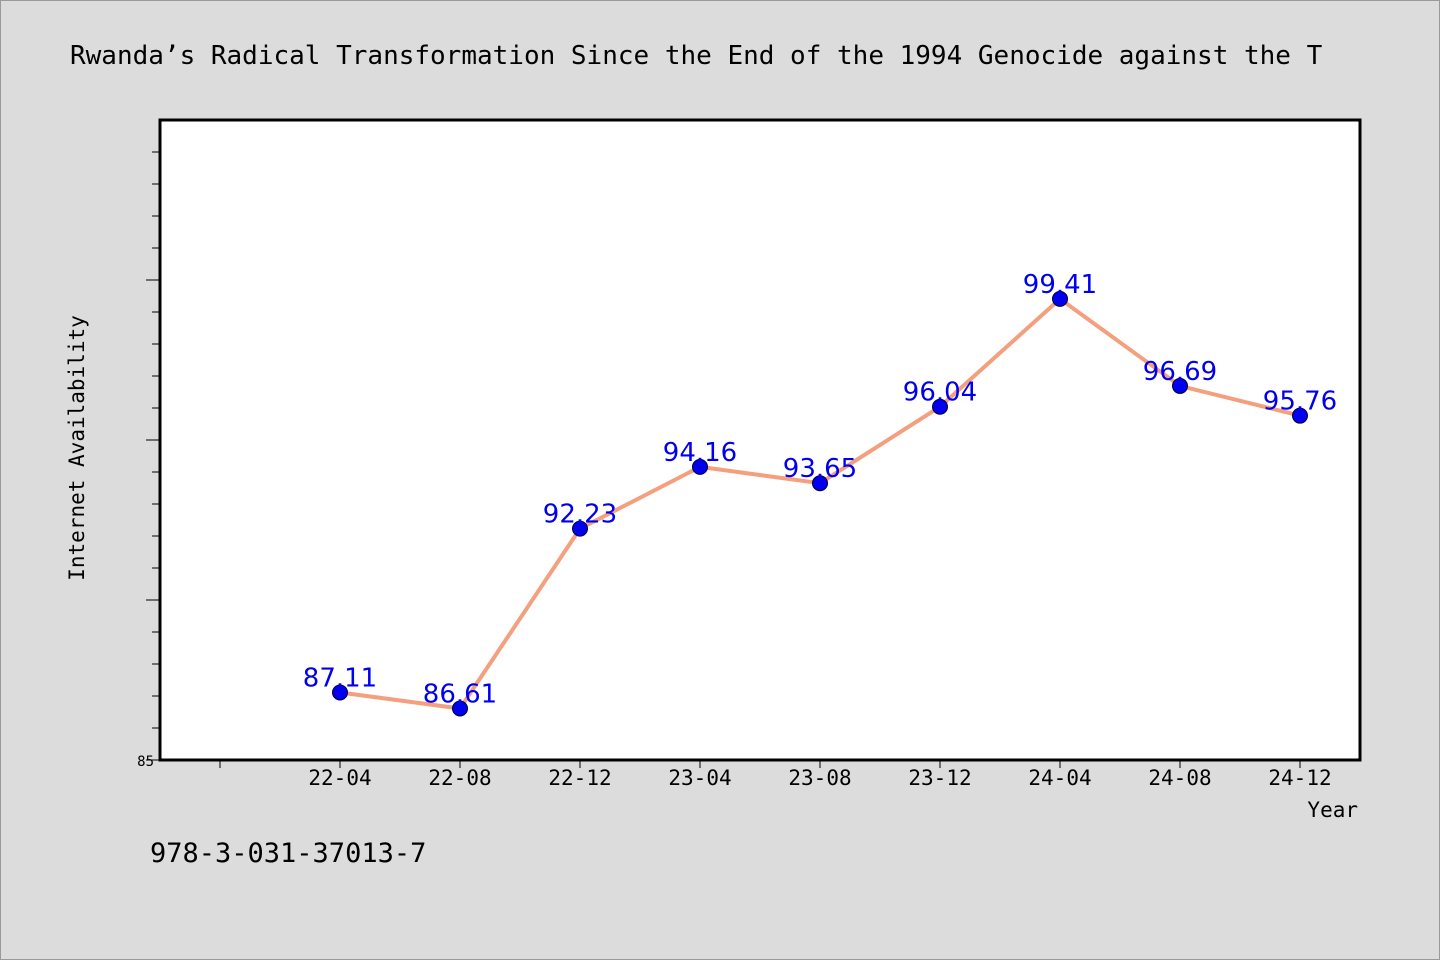 The image size is (1440, 960). Describe the element at coordinates (153, 456) in the screenshot. I see `y-axis-ticks` at that location.